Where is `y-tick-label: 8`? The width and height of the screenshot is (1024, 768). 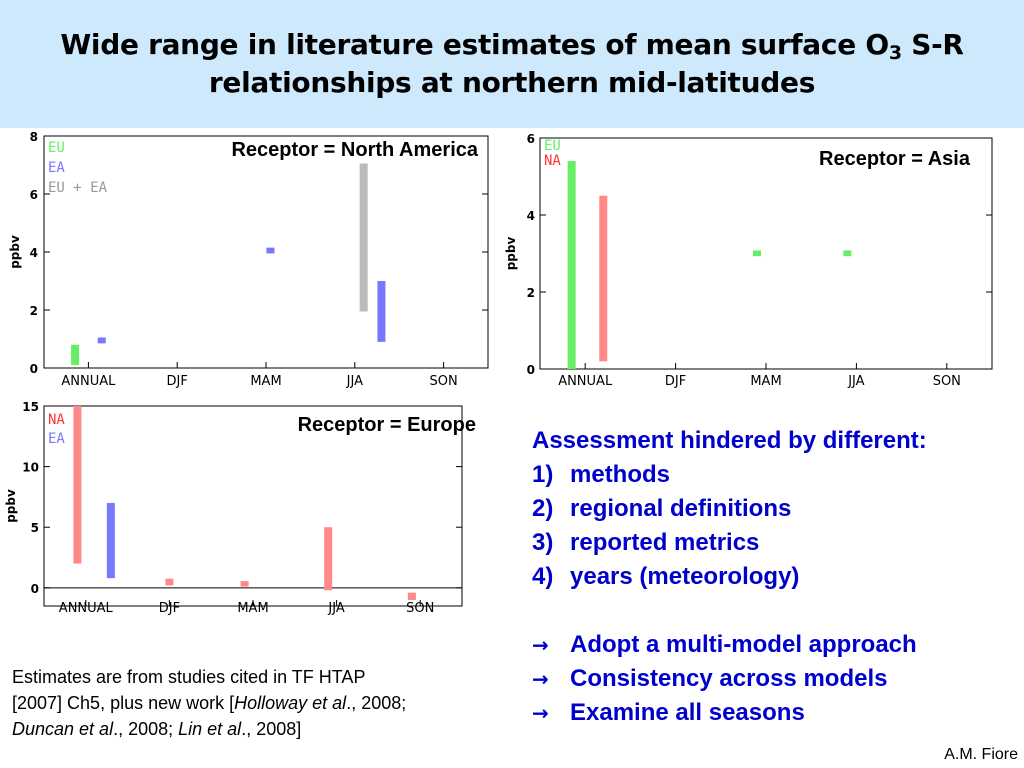
y-tick-label: 8 is located at coordinates (34, 137).